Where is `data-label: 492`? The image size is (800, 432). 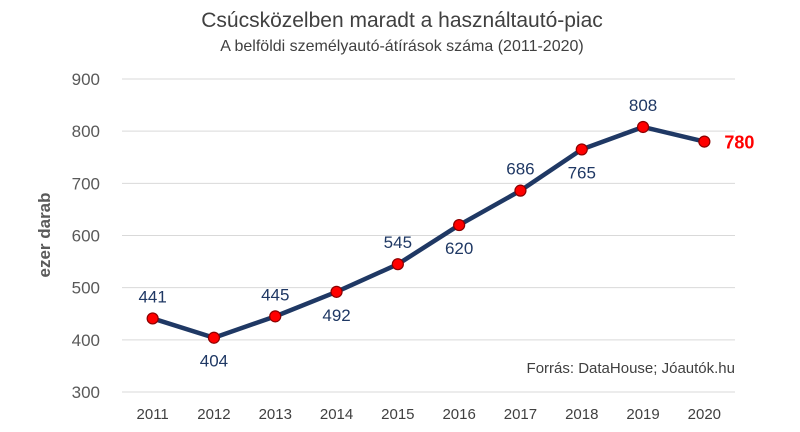
data-label: 492 is located at coordinates (336, 315).